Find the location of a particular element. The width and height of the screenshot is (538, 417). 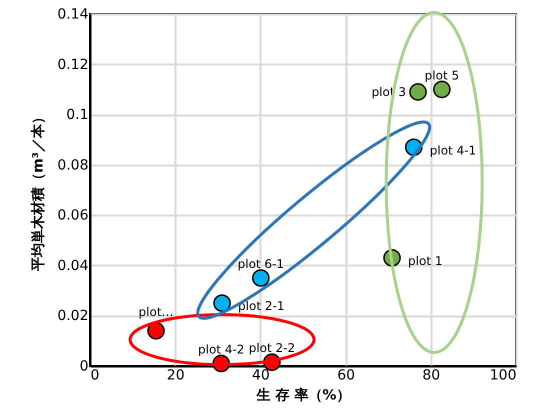

y-tick-label: 0.02 is located at coordinates (72, 316).